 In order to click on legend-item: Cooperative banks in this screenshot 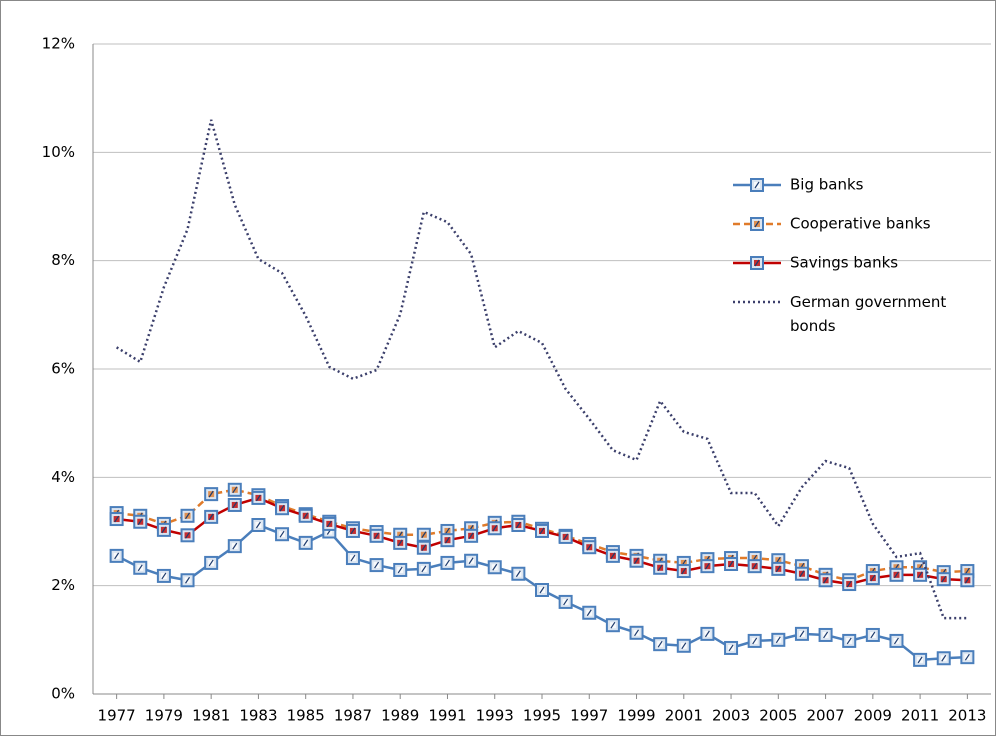, I will do `click(832, 224)`.